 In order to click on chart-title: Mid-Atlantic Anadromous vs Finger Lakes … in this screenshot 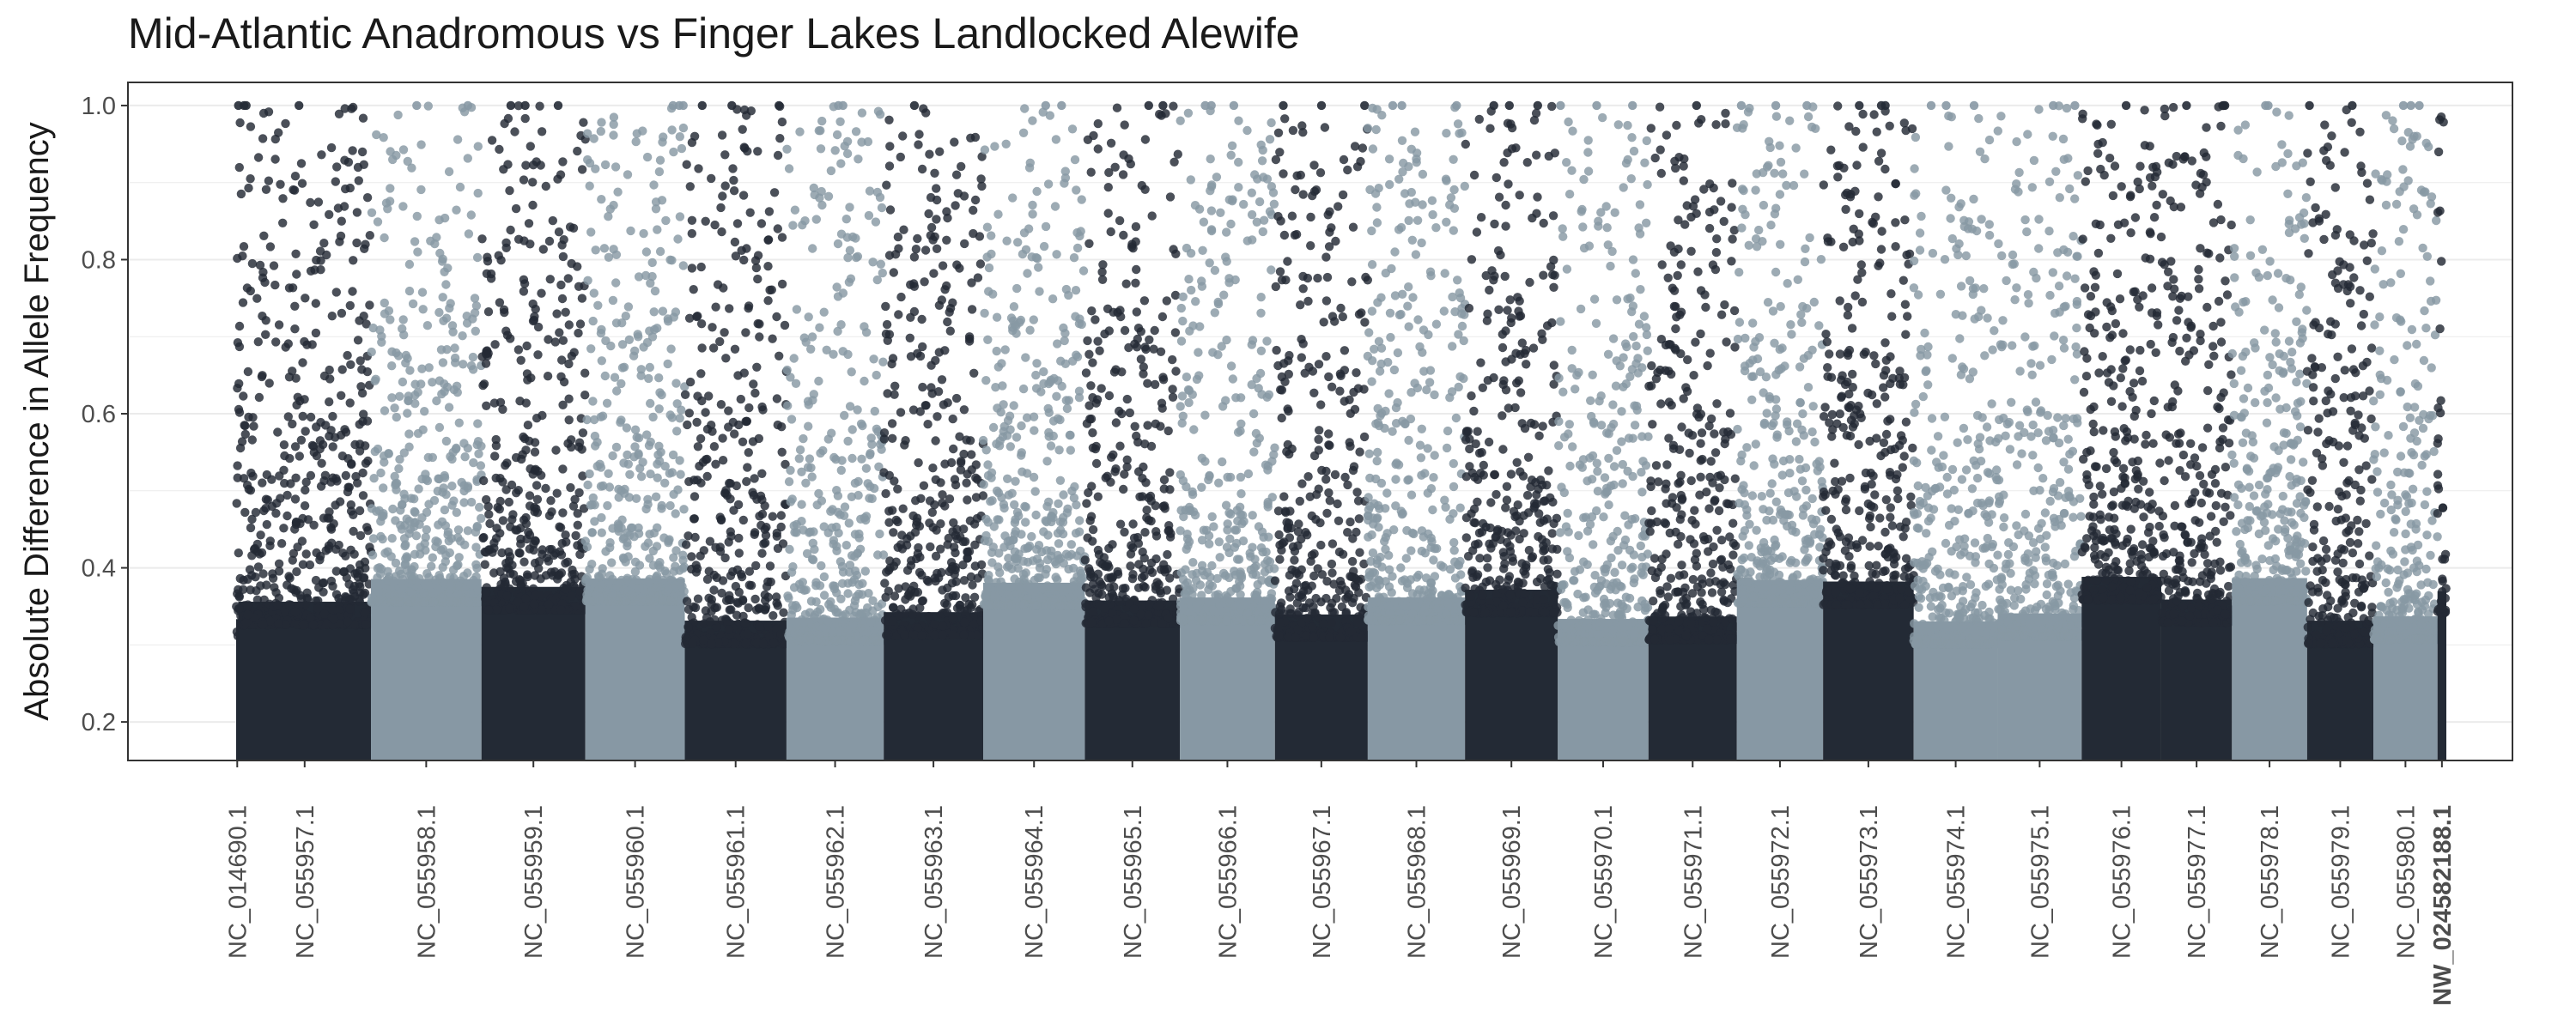, I will do `click(714, 33)`.